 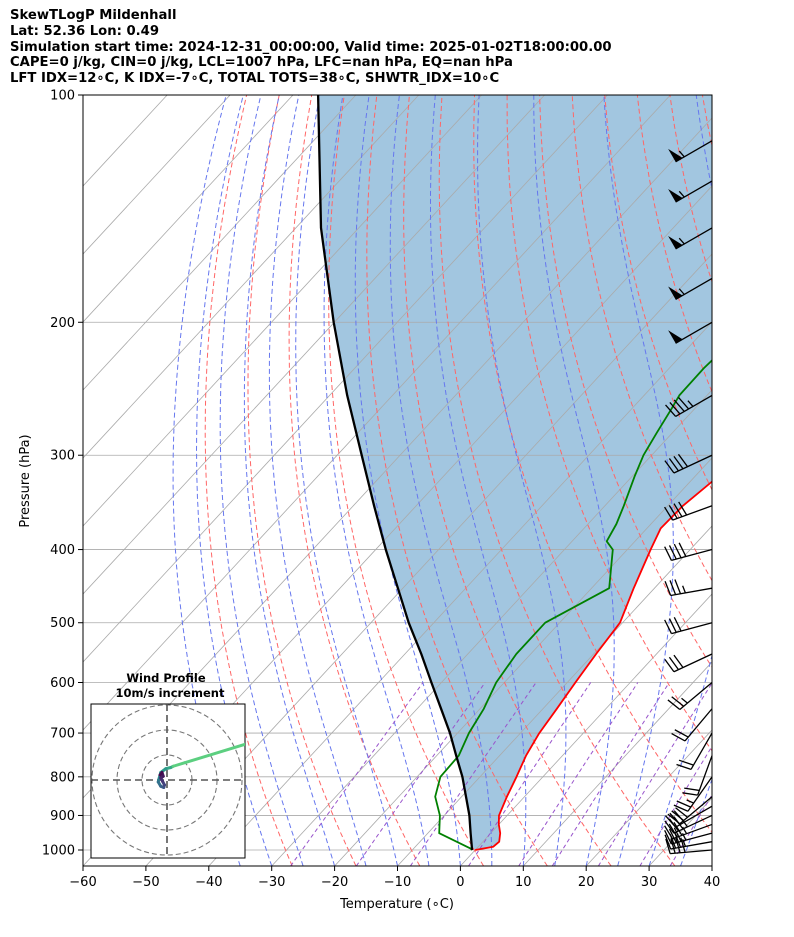 What do you see at coordinates (460, 882) in the screenshot?
I see `x-tick-label: 0` at bounding box center [460, 882].